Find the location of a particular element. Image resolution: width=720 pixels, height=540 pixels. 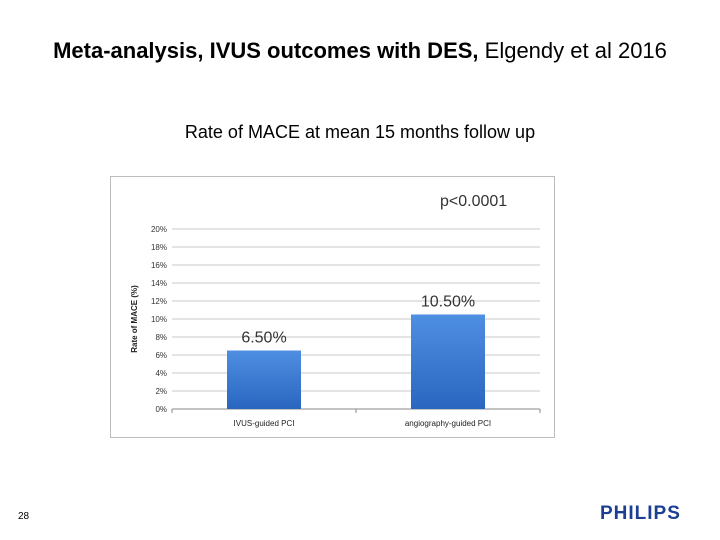

y-tick-label: 16% is located at coordinates (159, 265).